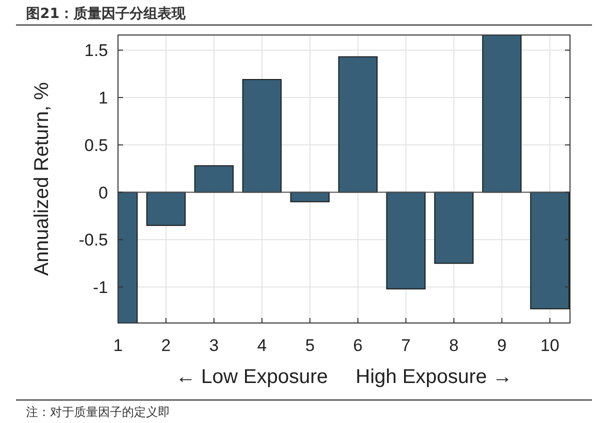 The image size is (598, 423). I want to click on y-tick-label: 0.5, so click(96, 145).